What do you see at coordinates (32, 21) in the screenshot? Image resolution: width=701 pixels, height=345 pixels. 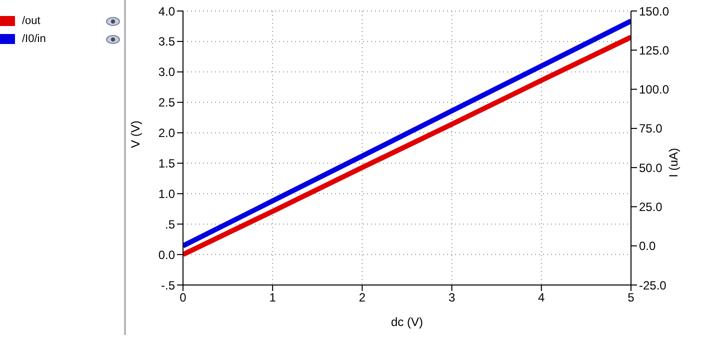 I see `legend-label: /out` at bounding box center [32, 21].